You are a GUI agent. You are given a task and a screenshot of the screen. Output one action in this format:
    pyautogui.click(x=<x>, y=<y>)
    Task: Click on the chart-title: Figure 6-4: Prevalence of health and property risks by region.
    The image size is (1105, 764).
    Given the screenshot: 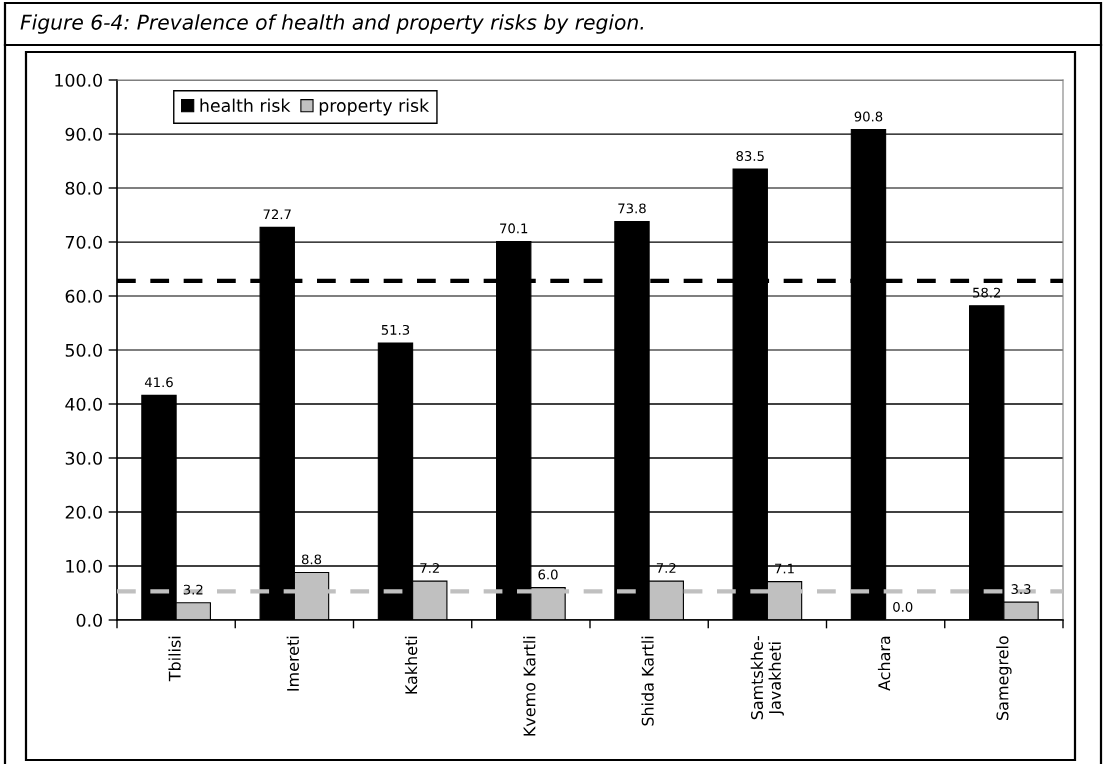 What is the action you would take?
    pyautogui.click(x=332, y=24)
    